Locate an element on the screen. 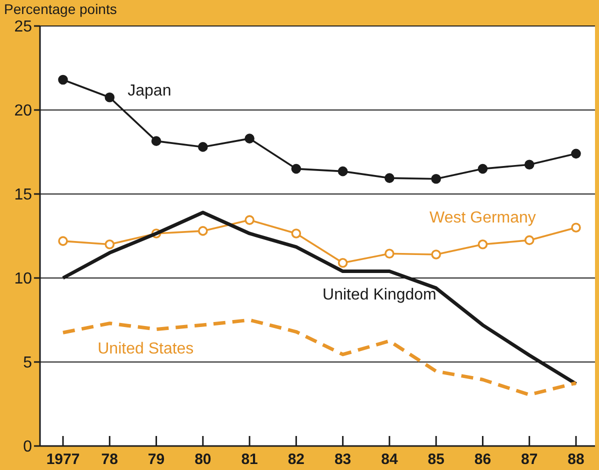 This screenshot has height=470, width=599. x-tick-label: 84 is located at coordinates (389, 459).